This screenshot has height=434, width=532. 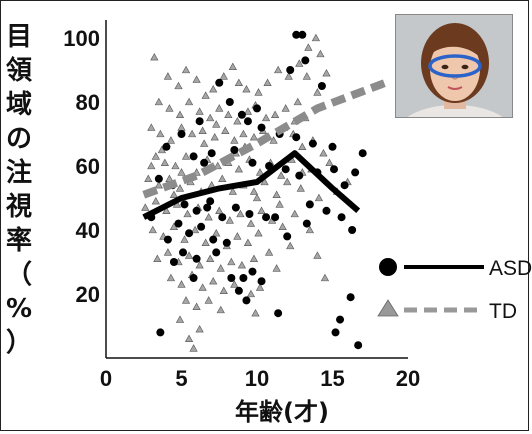 What do you see at coordinates (88, 294) in the screenshot?
I see `y-tick-label: 20` at bounding box center [88, 294].